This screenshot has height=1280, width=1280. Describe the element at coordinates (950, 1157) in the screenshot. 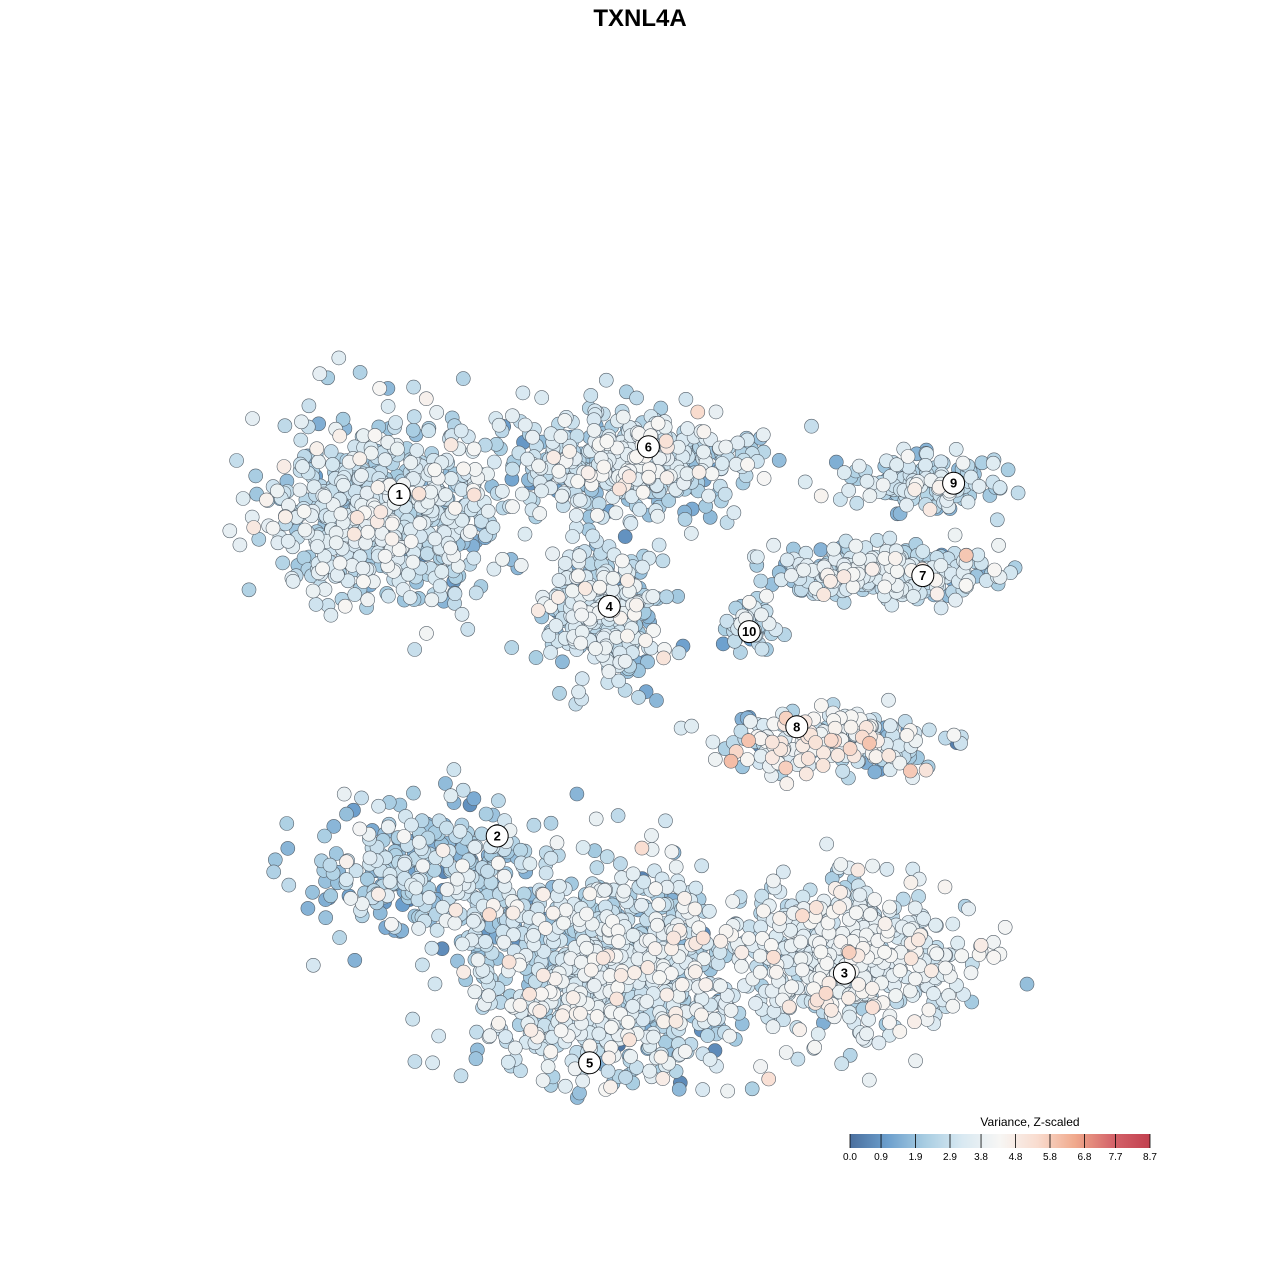

I see `legend-tick-label: 2.9` at that location.